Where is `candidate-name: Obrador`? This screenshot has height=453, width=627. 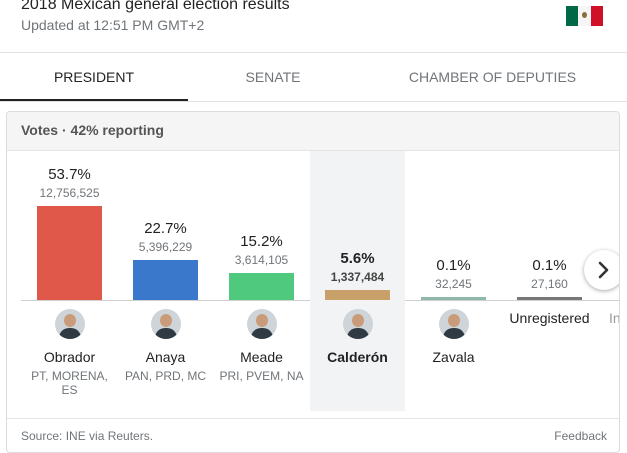
candidate-name: Obrador is located at coordinates (69, 357).